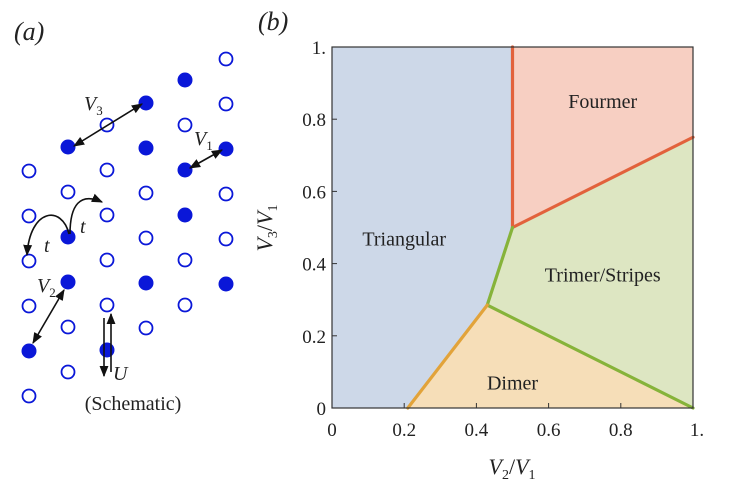  I want to click on region-label: Dimer, so click(512, 384).